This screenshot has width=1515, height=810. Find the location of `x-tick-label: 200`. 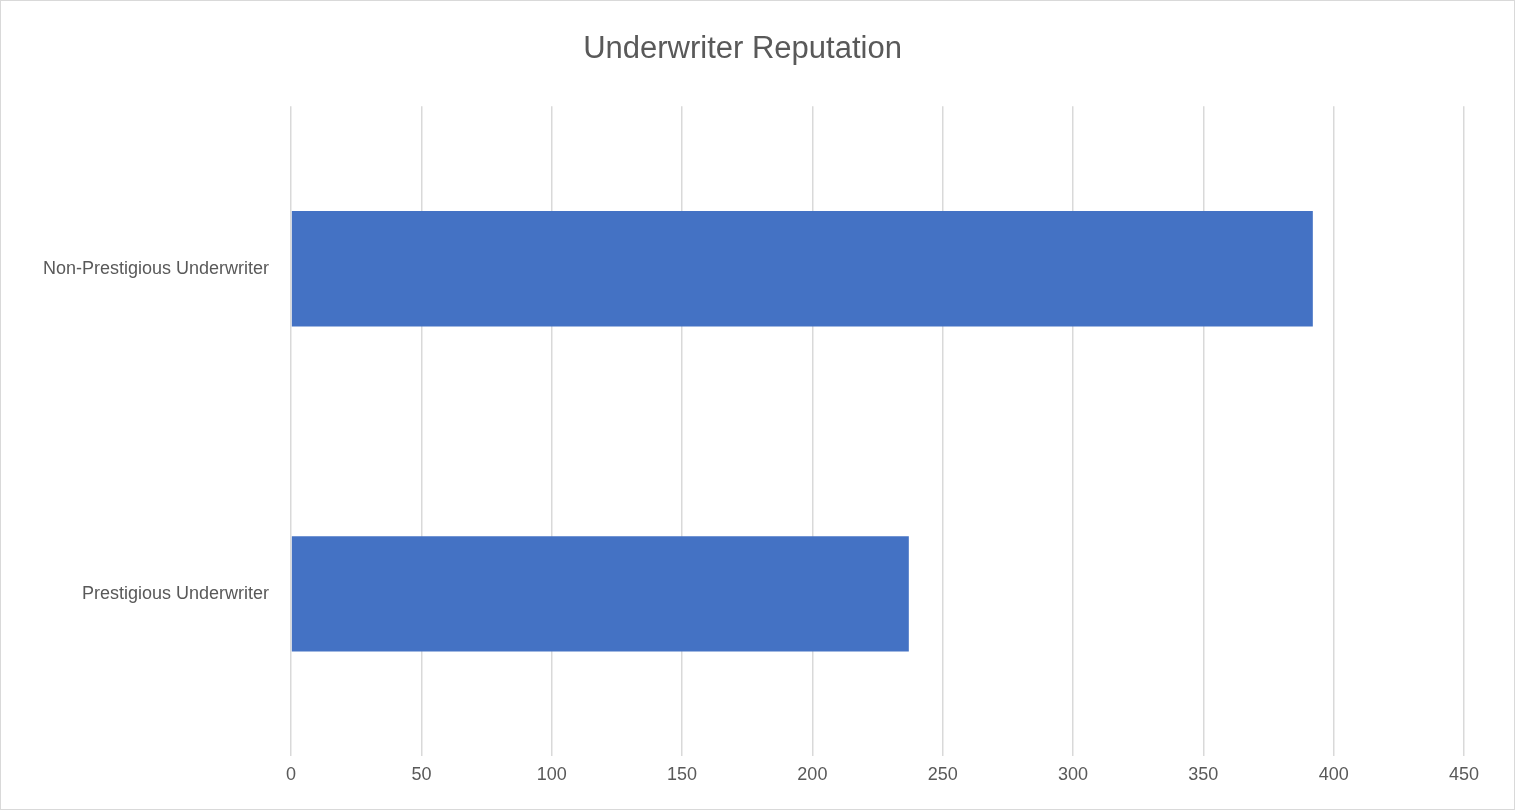

x-tick-label: 200 is located at coordinates (812, 774).